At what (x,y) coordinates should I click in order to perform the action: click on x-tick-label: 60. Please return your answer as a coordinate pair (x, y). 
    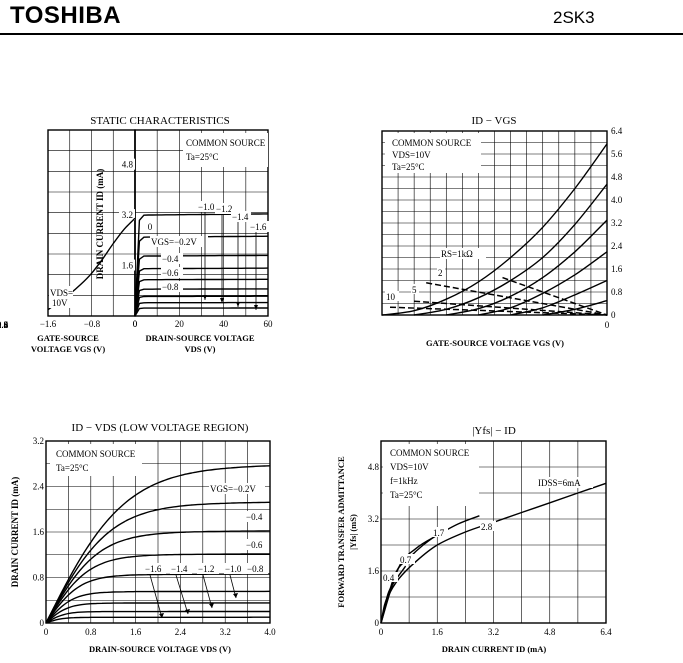
    Looking at the image, I should click on (269, 324).